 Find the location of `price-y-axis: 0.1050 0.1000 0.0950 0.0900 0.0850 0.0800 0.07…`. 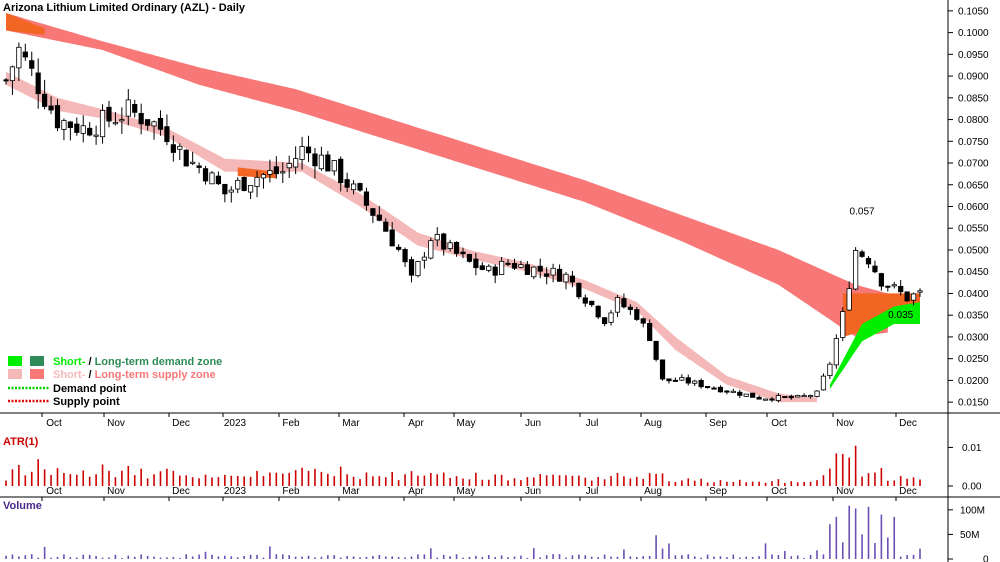

price-y-axis: 0.1050 0.1000 0.0950 0.0900 0.0850 0.0800 0.07… is located at coordinates (968, 207).